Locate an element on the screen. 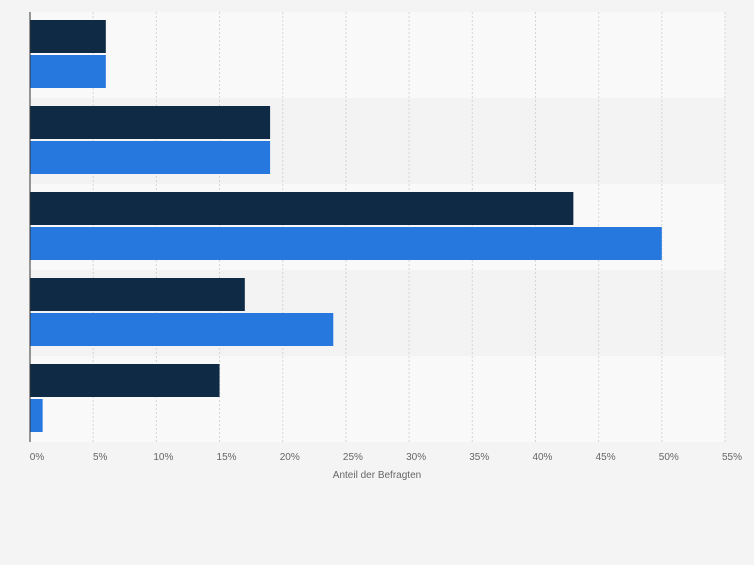  x-tick-labels: 0% 5% 10% 15% 20% 25% 30% 35% 40% 45% 50% 55% is located at coordinates (386, 457).